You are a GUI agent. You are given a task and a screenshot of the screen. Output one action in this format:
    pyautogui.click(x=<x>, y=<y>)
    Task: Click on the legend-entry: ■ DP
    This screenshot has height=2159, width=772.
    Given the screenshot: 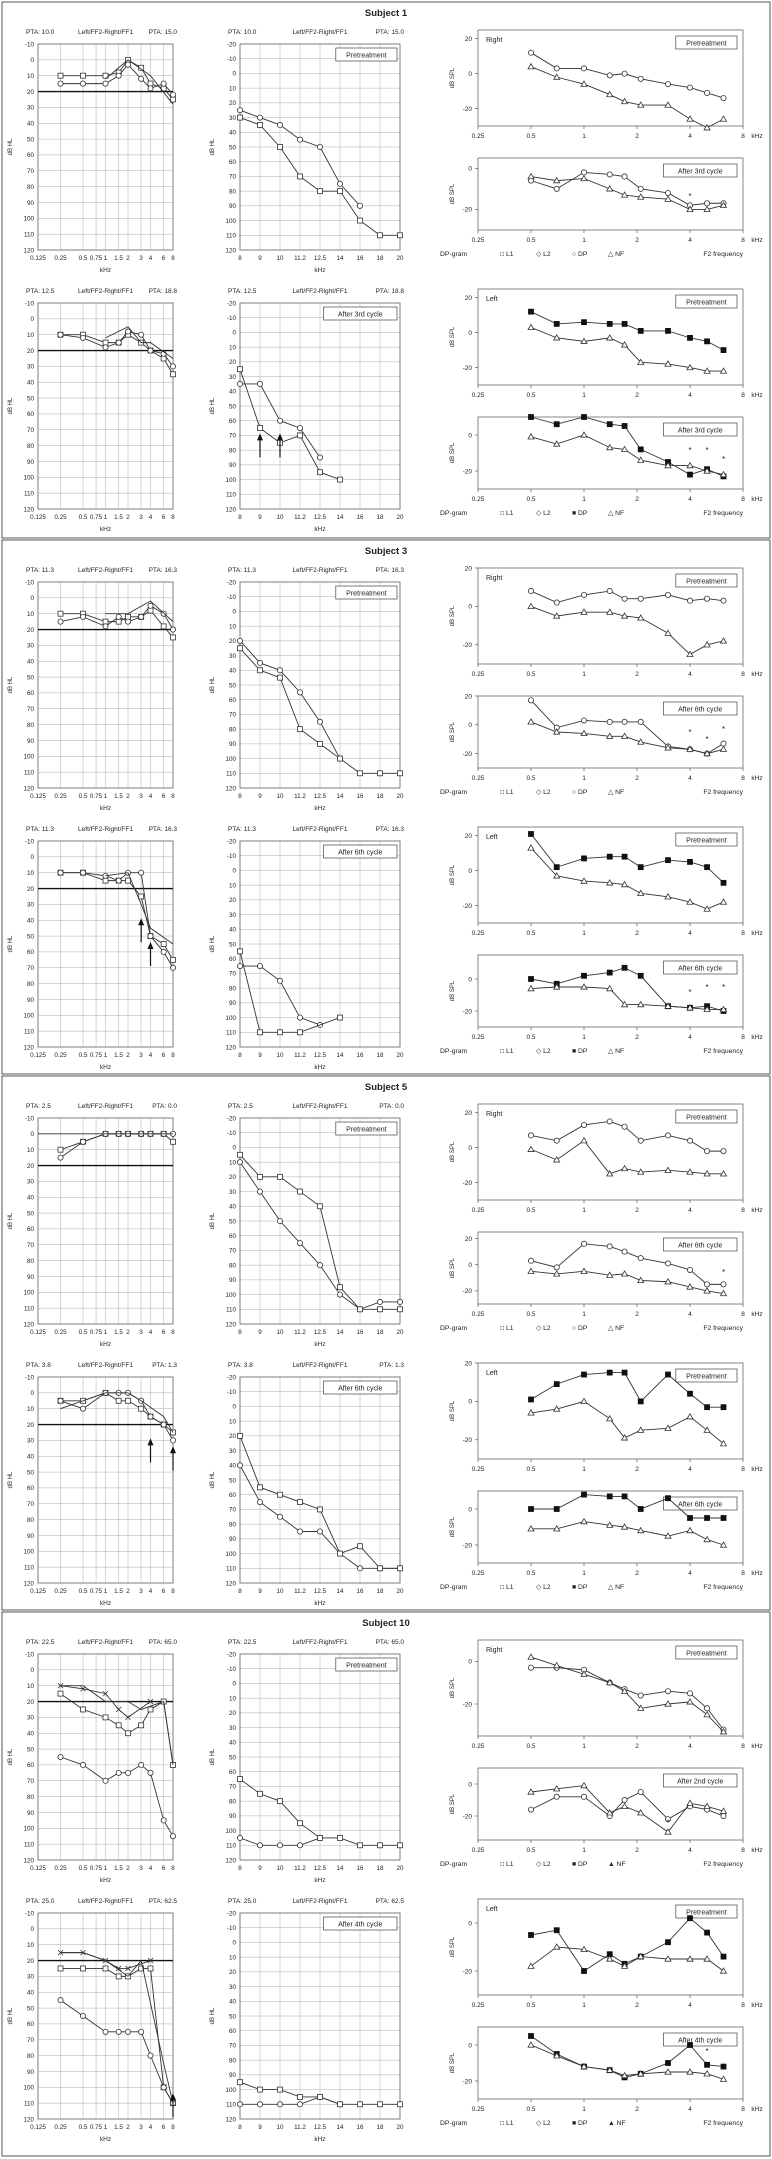 What is the action you would take?
    pyautogui.click(x=580, y=513)
    